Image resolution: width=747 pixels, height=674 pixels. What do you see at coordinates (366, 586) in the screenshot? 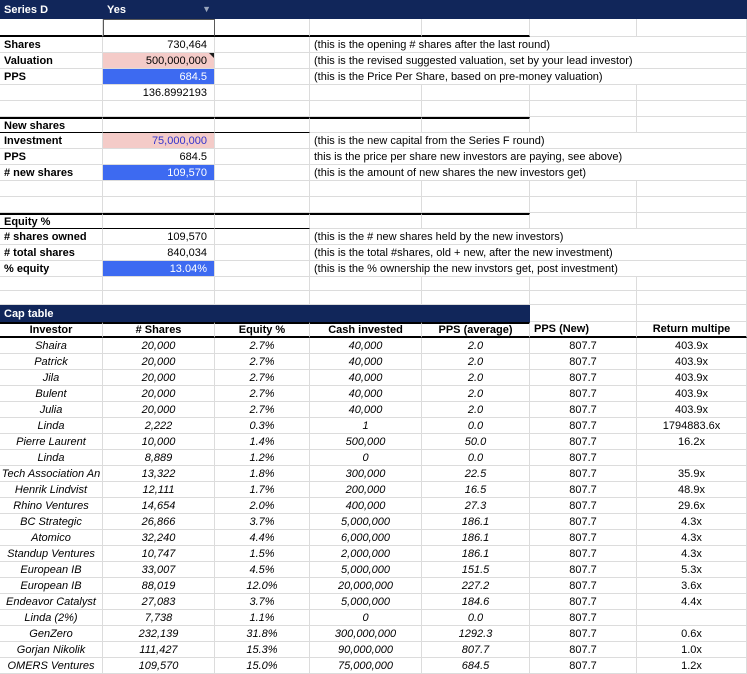
I see `cash-invested-cell: 20,000,000` at bounding box center [366, 586].